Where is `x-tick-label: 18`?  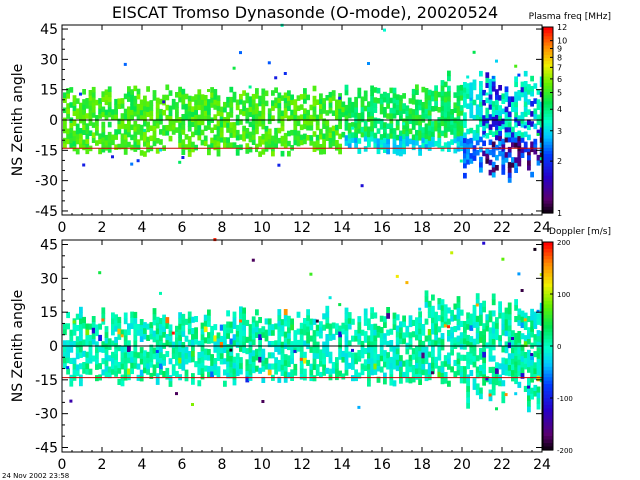
x-tick-label: 18 is located at coordinates (422, 228).